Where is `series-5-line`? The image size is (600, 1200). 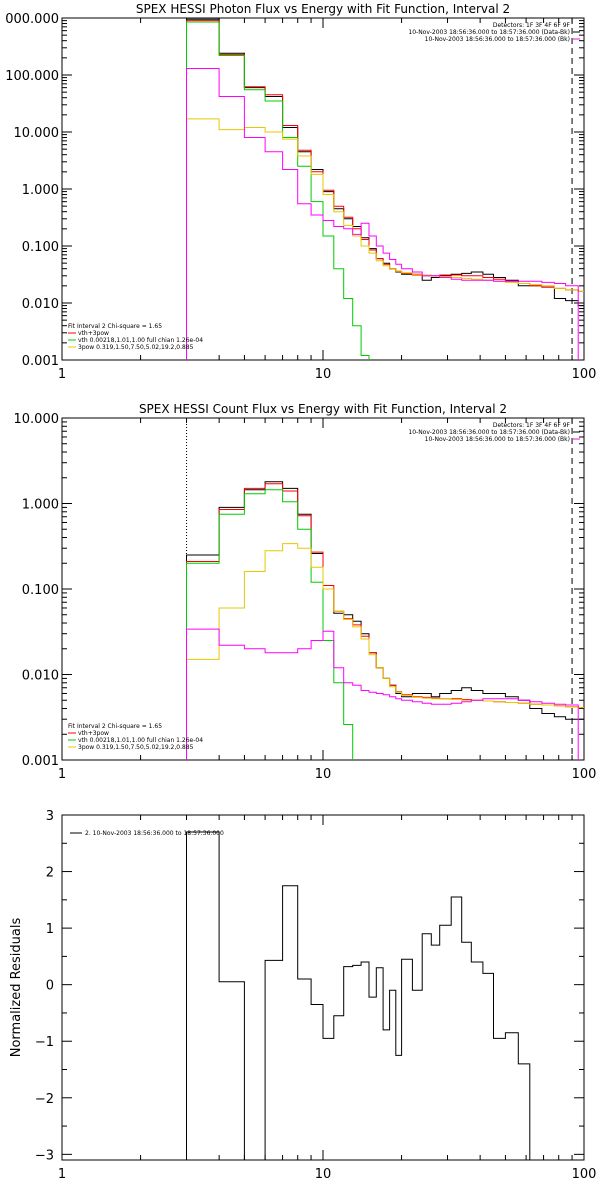 series-5-line is located at coordinates (382, 694).